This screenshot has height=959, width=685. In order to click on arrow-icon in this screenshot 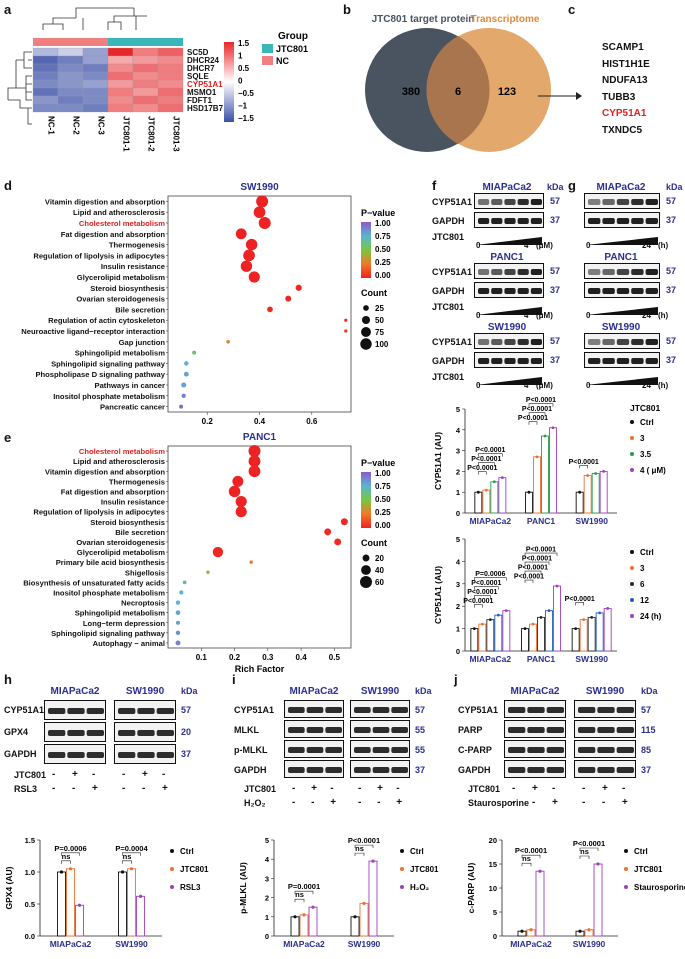, I will do `click(560, 94)`.